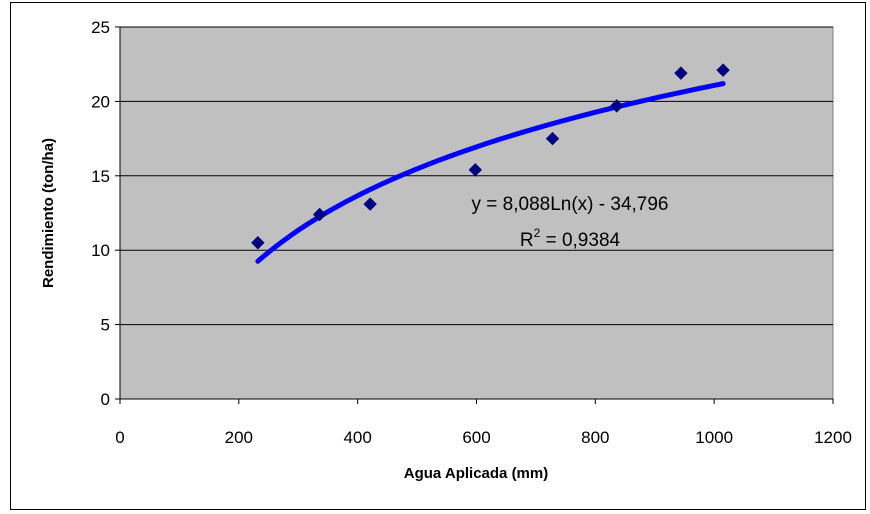  I want to click on y-tick-label-20: 20, so click(100, 101).